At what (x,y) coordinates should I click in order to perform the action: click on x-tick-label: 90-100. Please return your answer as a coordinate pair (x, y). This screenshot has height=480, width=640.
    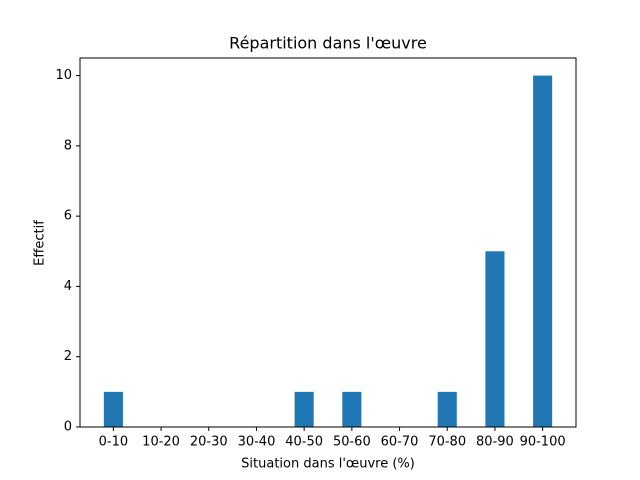
    Looking at the image, I should click on (543, 442).